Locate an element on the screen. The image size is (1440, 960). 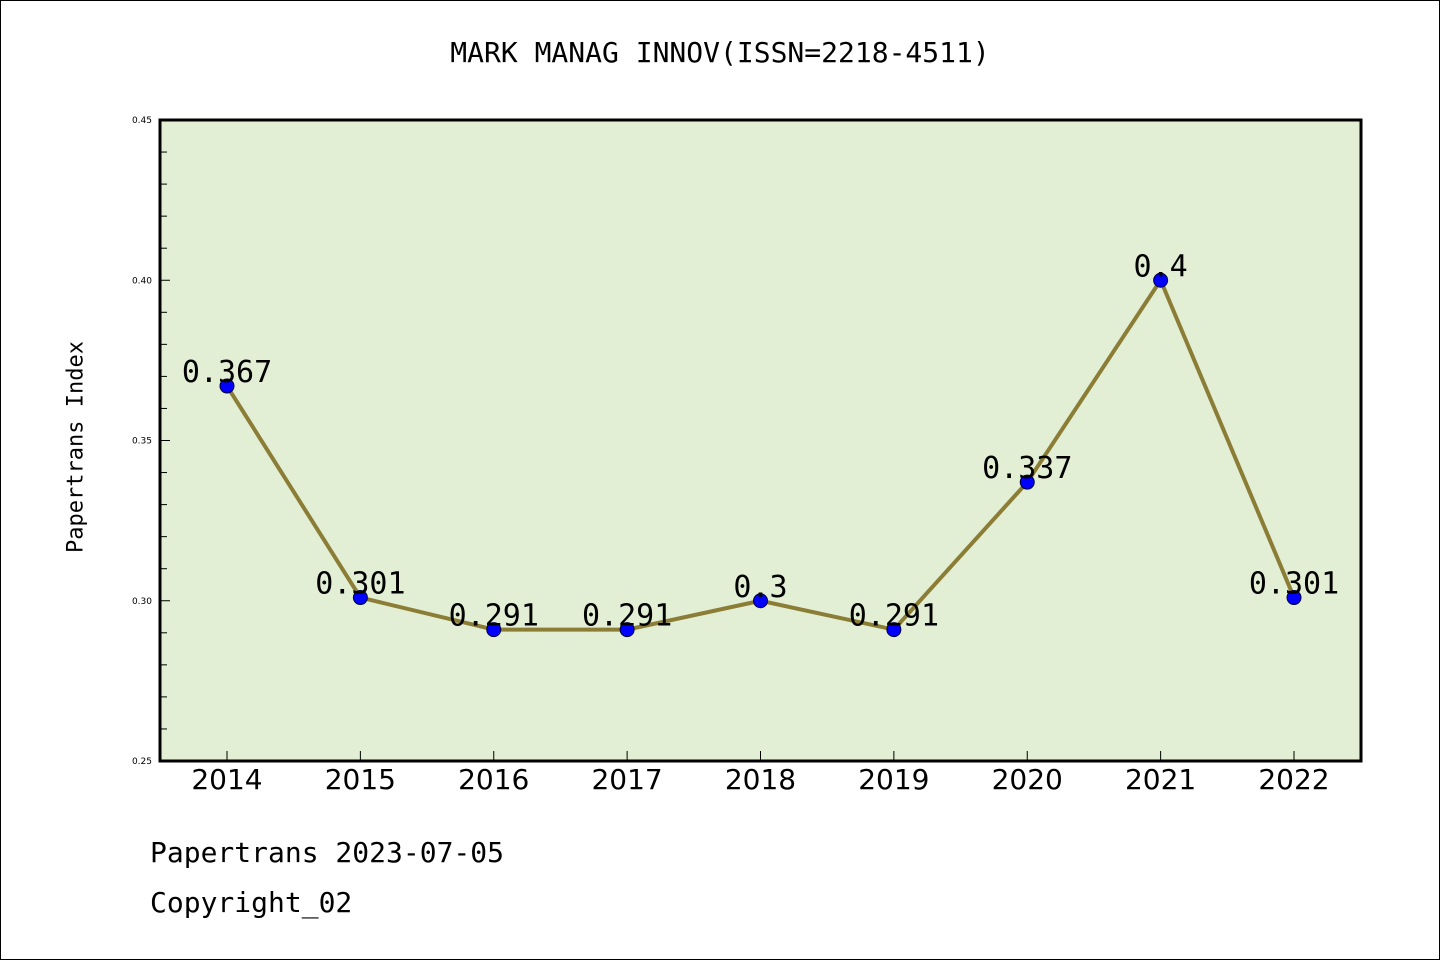
x-tick-label: 2022 is located at coordinates (1293, 779).